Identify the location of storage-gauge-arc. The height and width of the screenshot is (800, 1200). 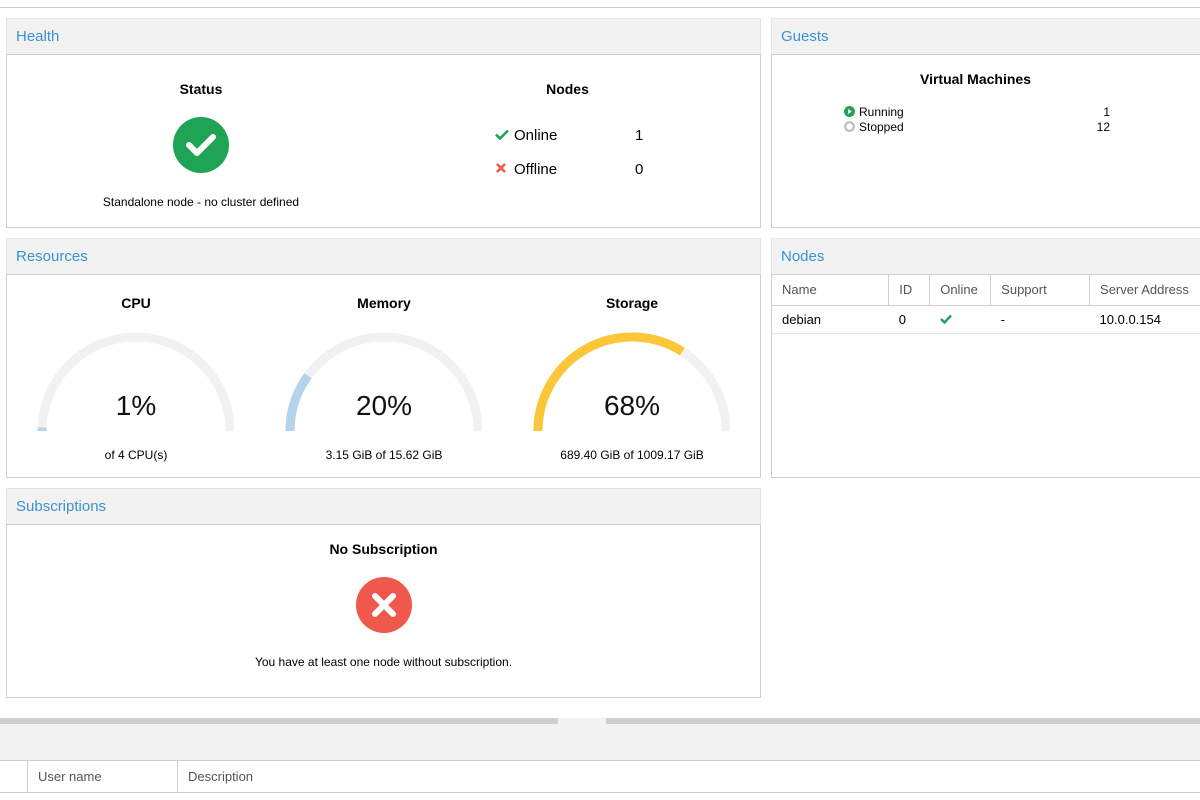
(632, 382).